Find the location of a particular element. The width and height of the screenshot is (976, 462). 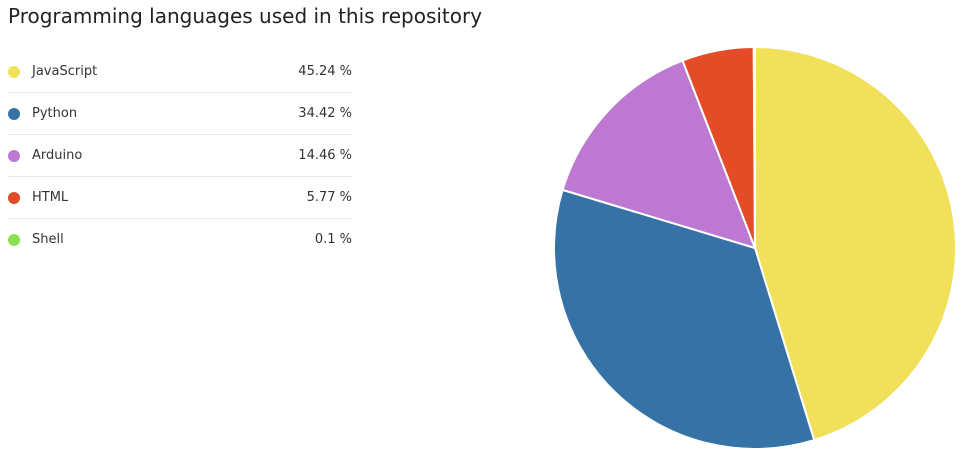

language-name: Python is located at coordinates (55, 113).